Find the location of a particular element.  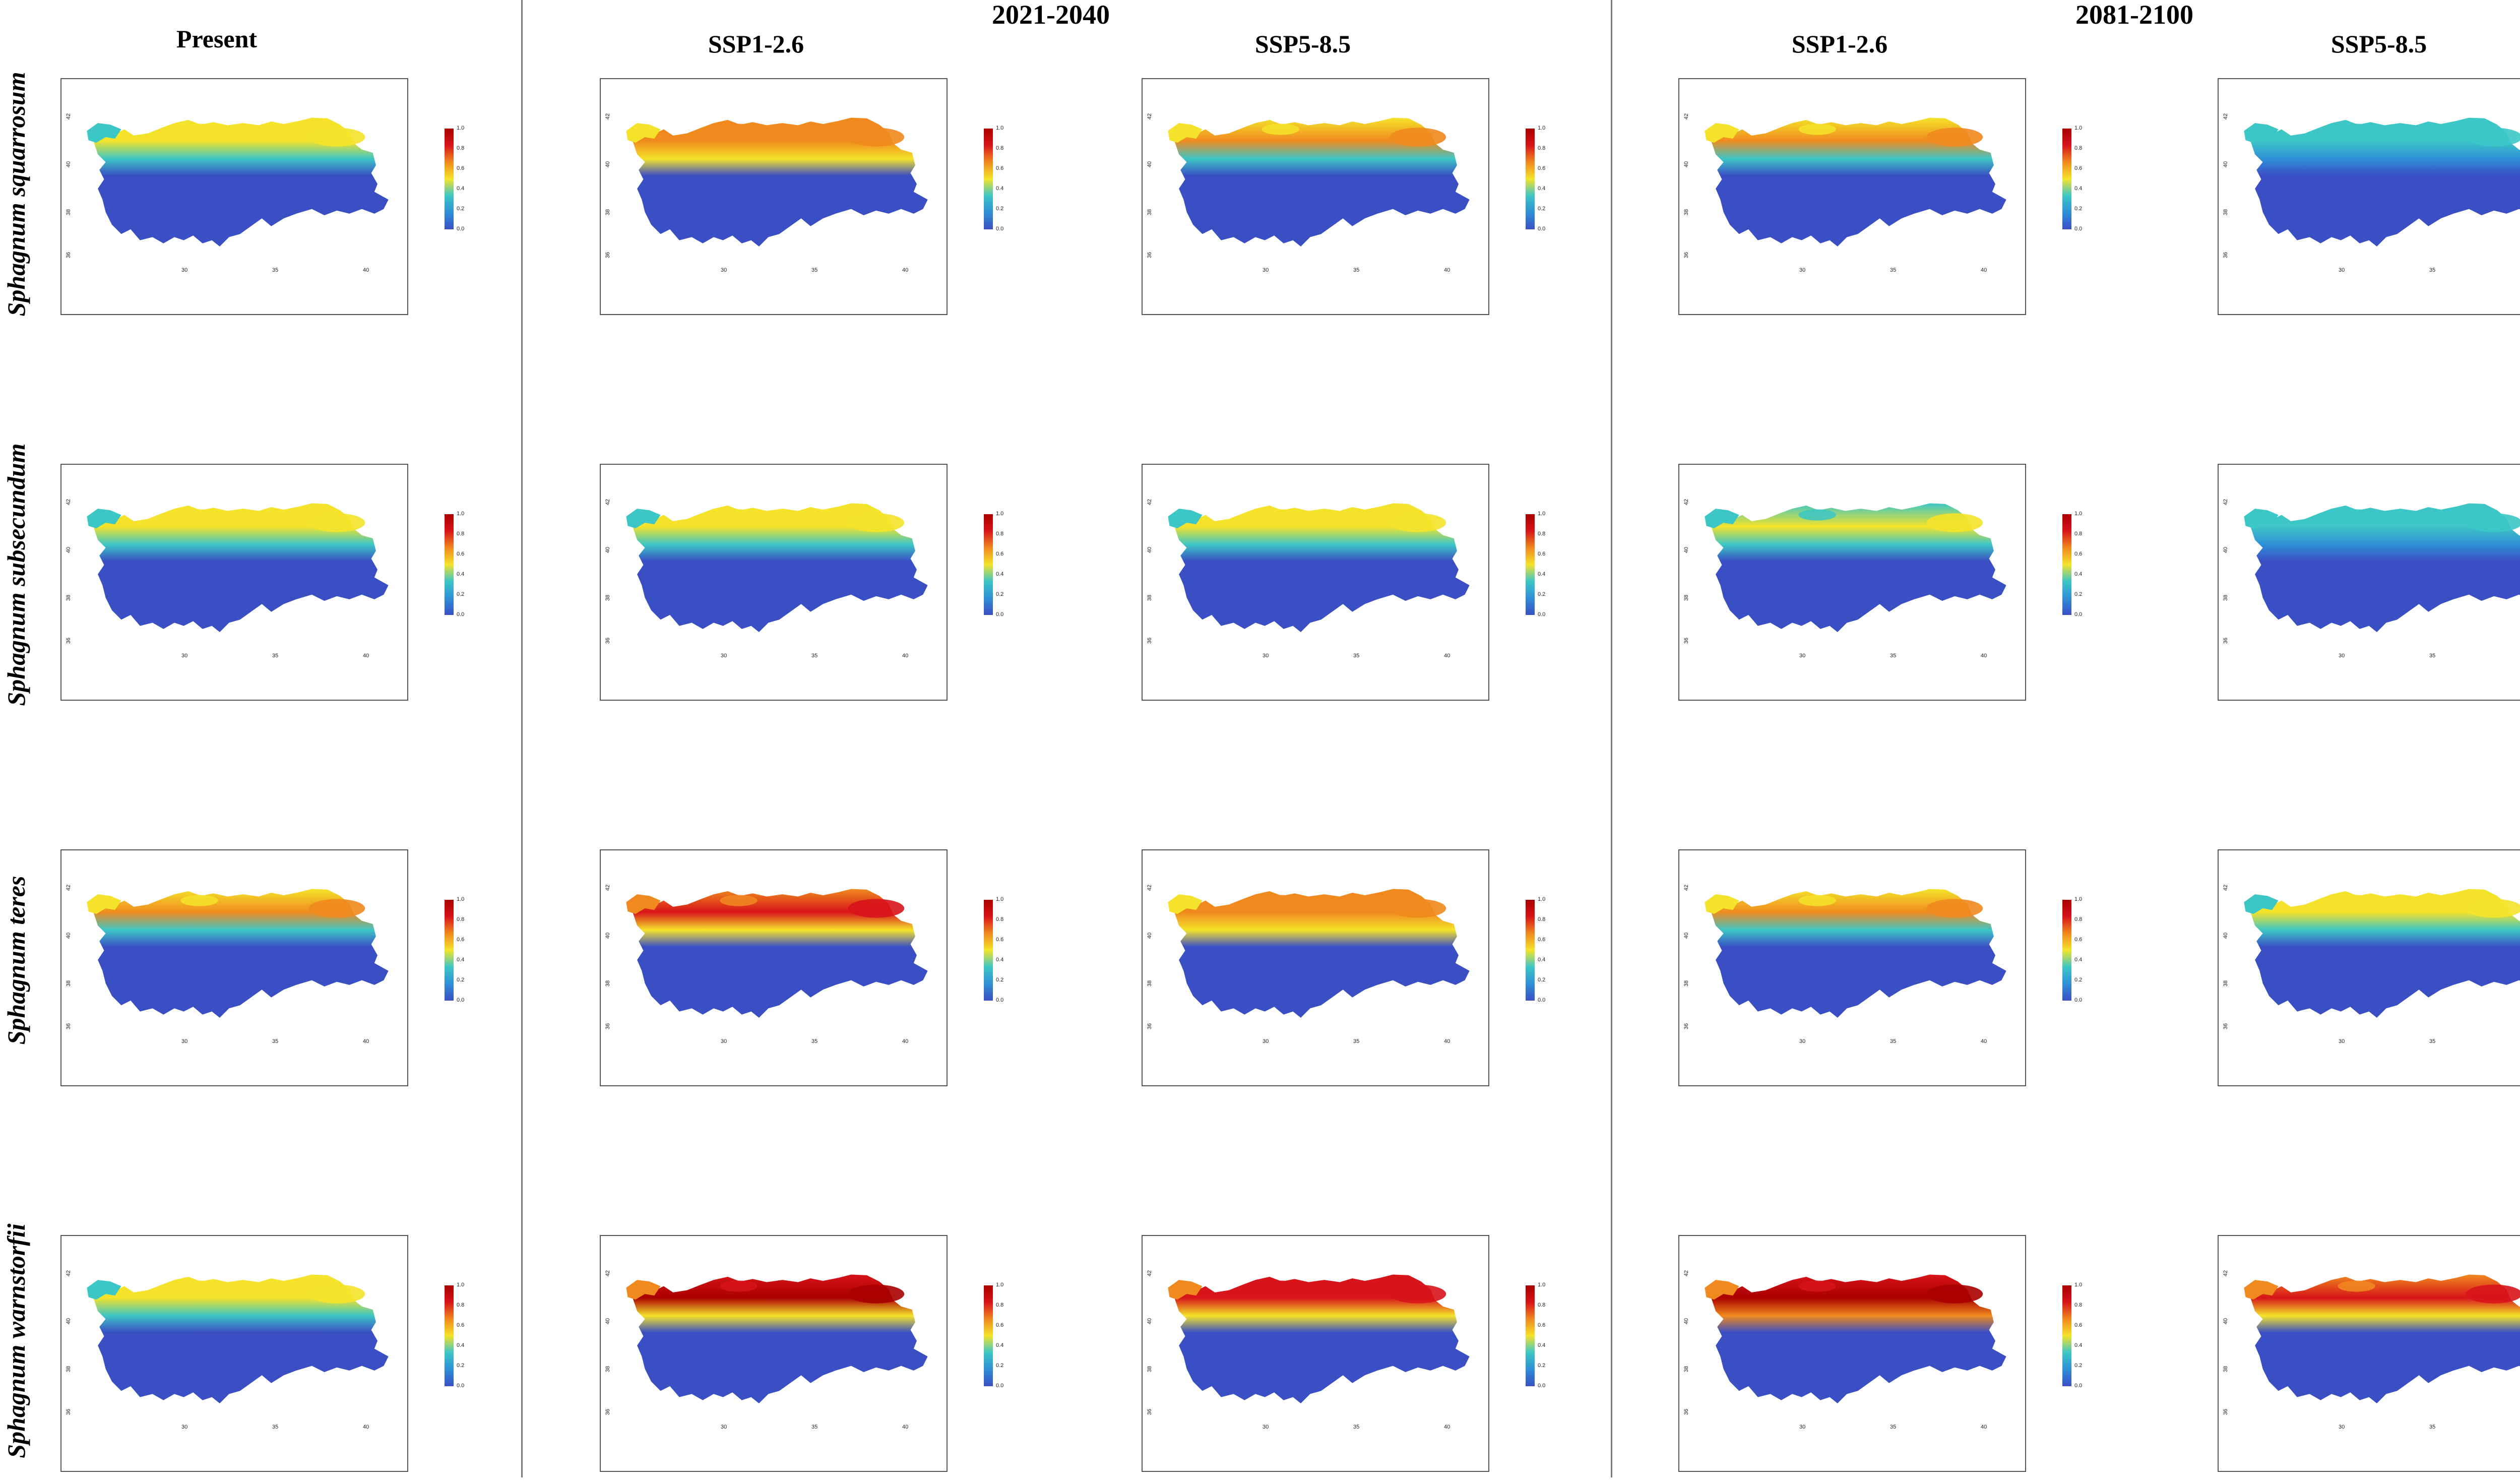

map-panel-r3-c3: 30 35 40 36 38 40 42 0.0 0.2 0.4 0.6 0.8 1.0 is located at coordinates (1346, 973).